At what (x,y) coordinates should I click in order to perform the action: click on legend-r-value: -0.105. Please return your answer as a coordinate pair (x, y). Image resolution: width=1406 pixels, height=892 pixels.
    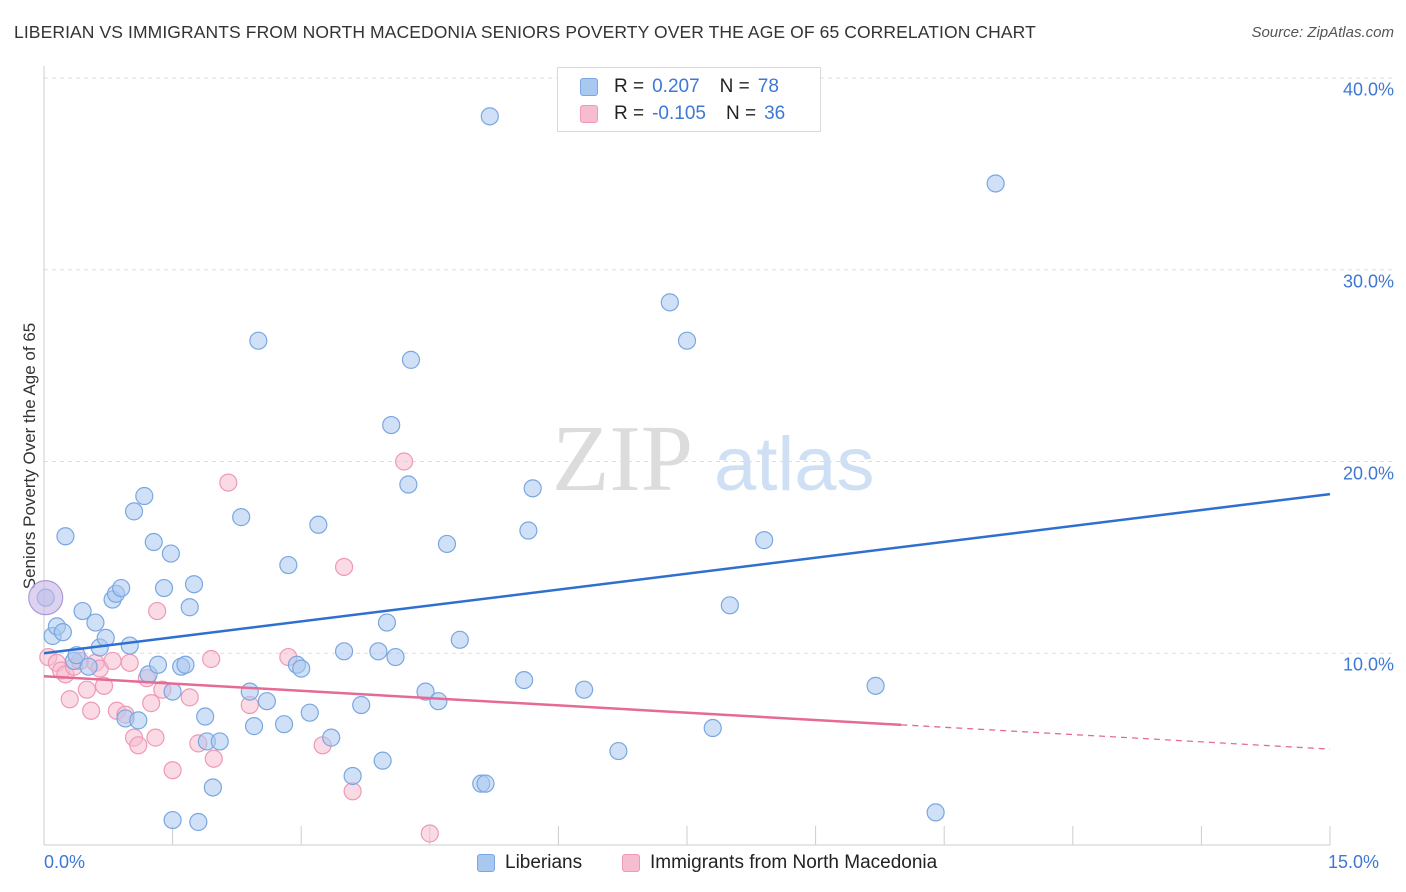
    Looking at the image, I should click on (679, 113).